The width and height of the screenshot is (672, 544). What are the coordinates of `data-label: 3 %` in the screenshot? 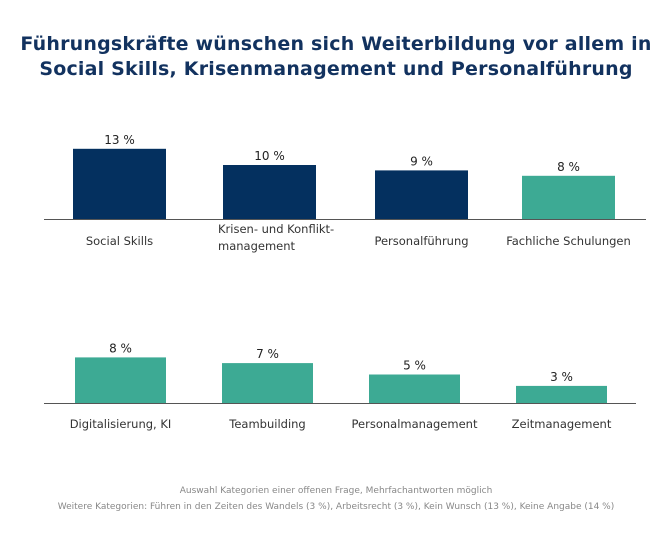 It's located at (561, 377).